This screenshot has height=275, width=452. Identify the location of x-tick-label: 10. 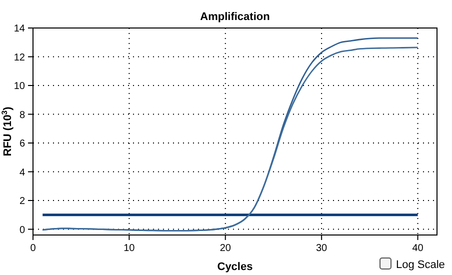
(130, 248).